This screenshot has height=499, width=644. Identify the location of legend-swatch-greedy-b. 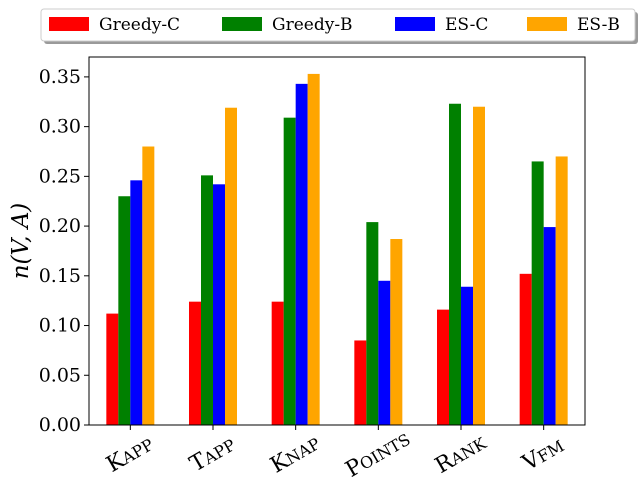
(242, 24).